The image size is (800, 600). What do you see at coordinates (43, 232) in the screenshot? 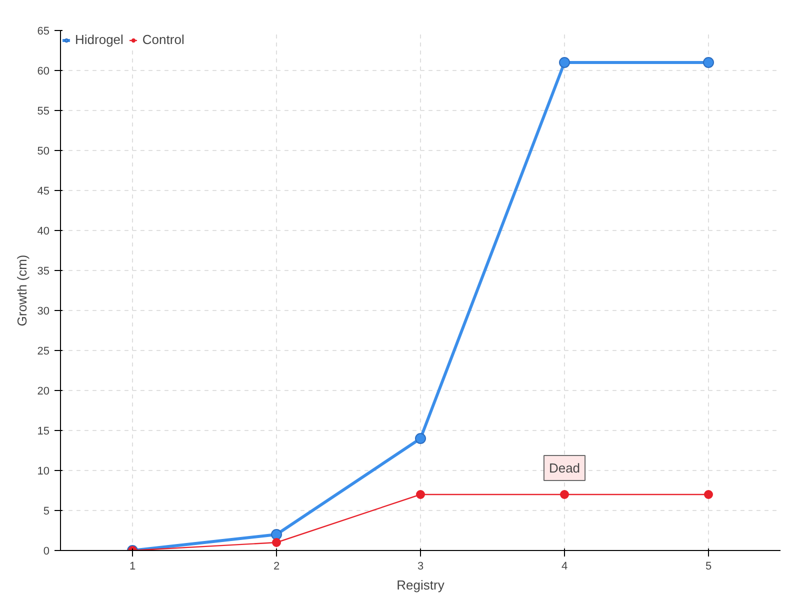
I see `y-tick-label: 40` at bounding box center [43, 232].